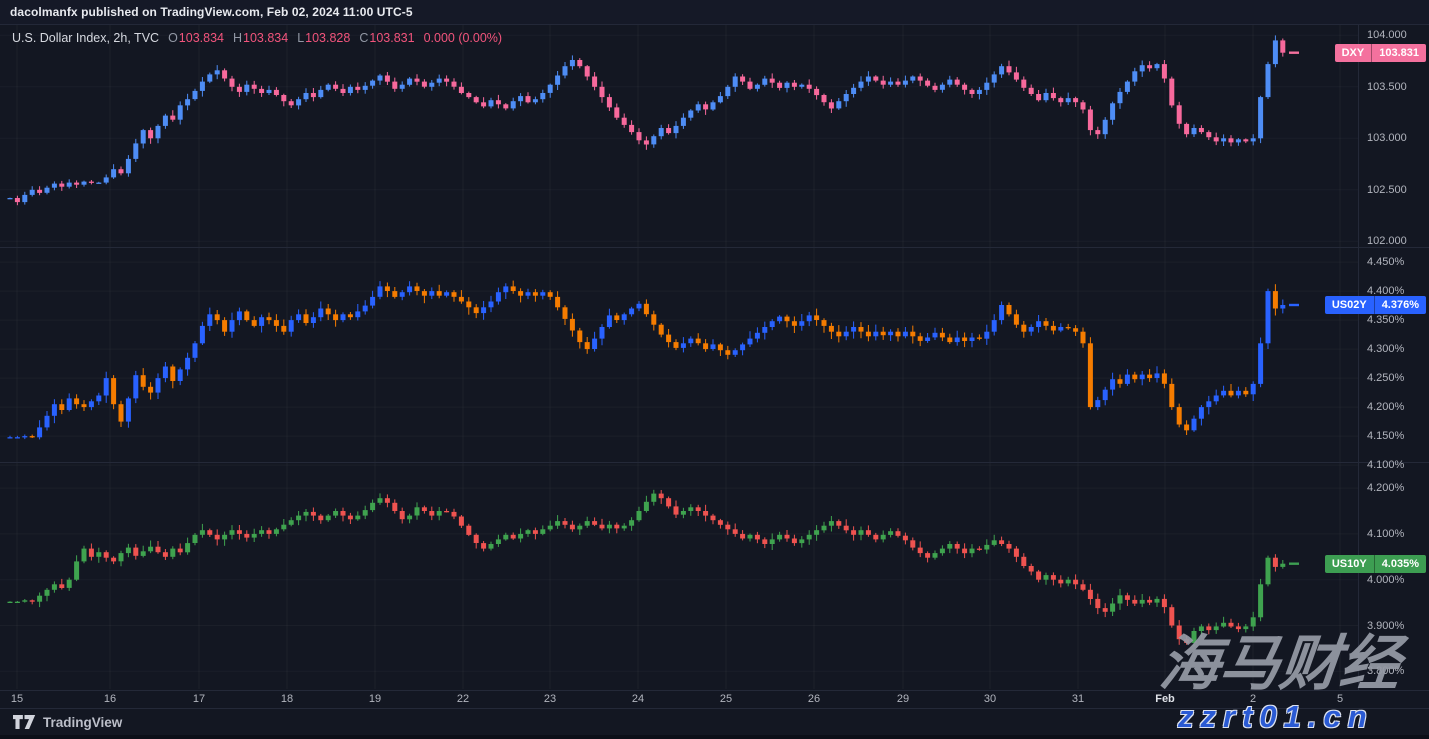 This screenshot has height=739, width=1429. I want to click on price-tick-label: 3.800%, so click(1386, 671).